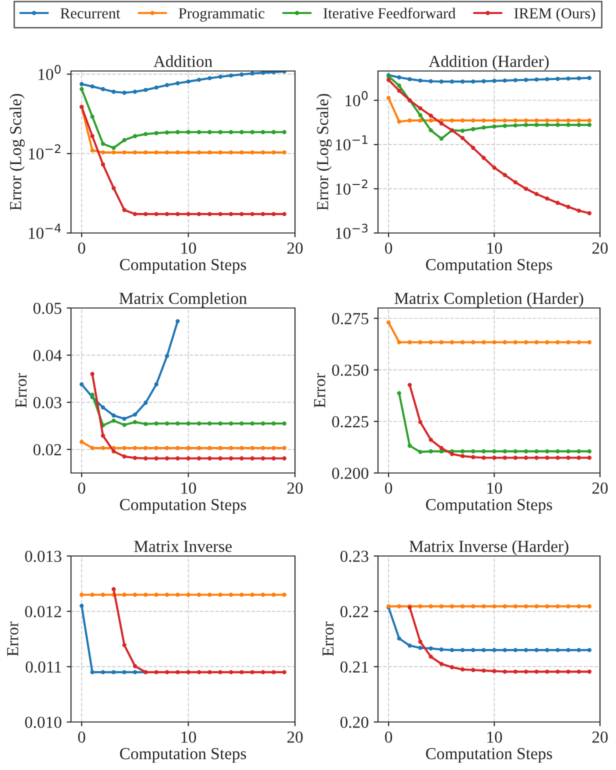 The image size is (616, 770). What do you see at coordinates (488, 548) in the screenshot?
I see `chart-title: Matrix Inverse (Harder)` at bounding box center [488, 548].